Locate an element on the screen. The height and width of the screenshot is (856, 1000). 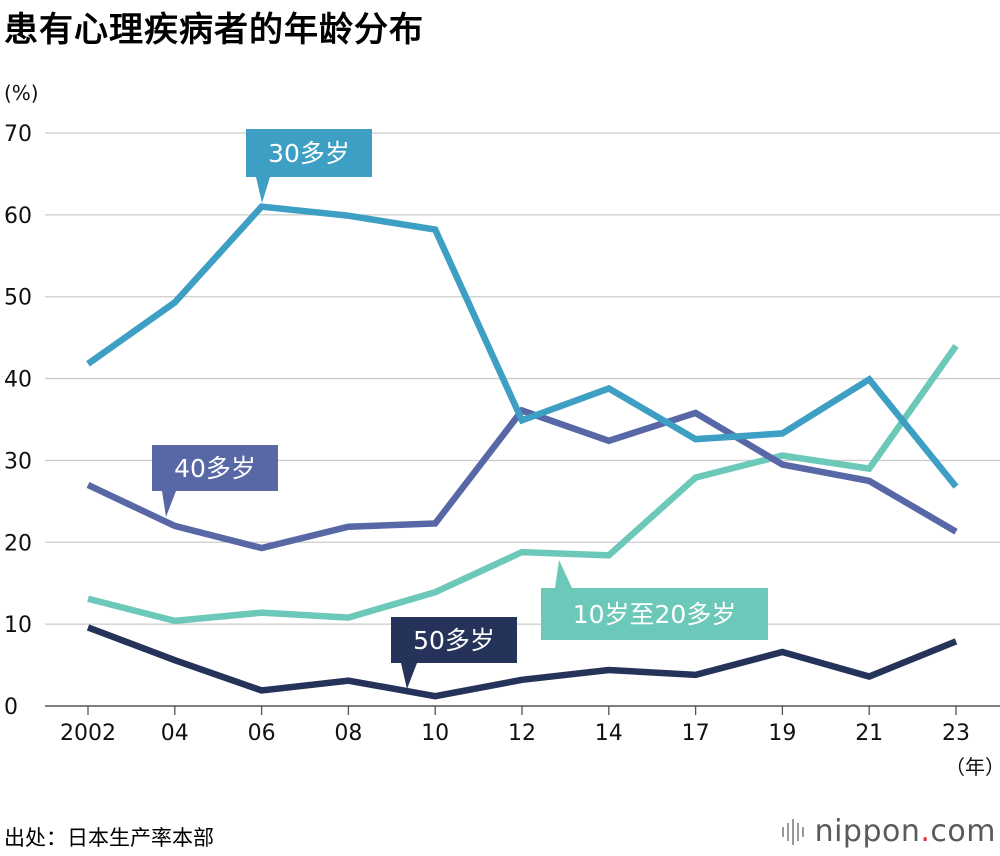
x-axis-ticks: 2002 04 06 08 10 12 14 17 19 21 23 is located at coordinates (515, 726).